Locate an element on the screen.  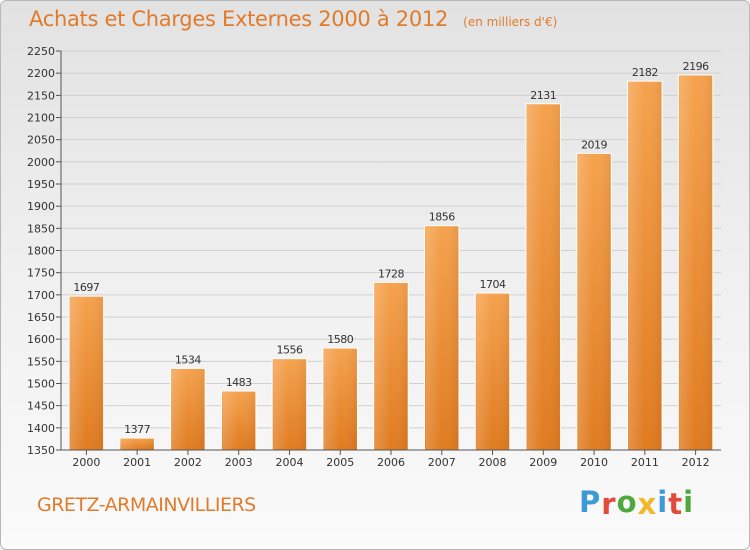
x-tick-label: 2003 is located at coordinates (239, 462).